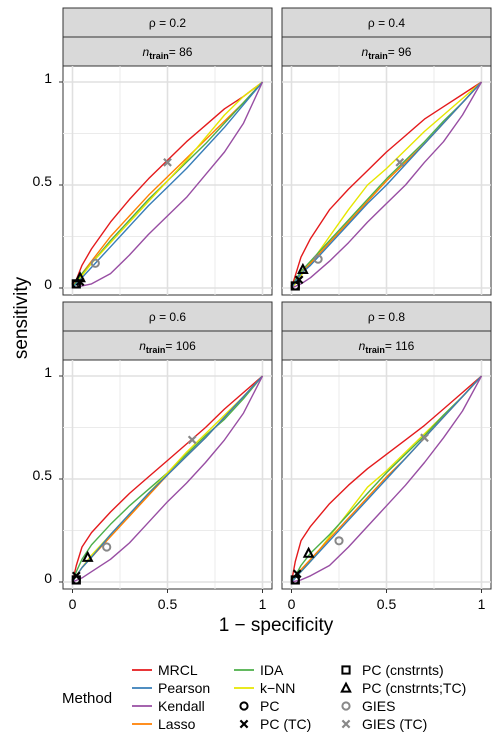  Describe the element at coordinates (181, 706) in the screenshot. I see `legend-label: Kendall` at that location.